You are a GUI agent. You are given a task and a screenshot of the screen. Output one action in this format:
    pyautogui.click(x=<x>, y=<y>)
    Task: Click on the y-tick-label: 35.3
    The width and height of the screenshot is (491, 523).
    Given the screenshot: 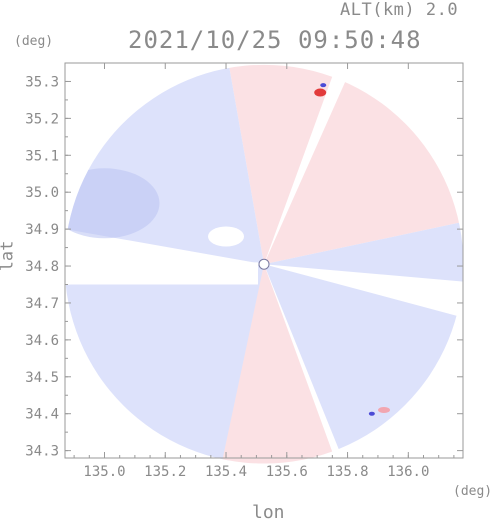 What is the action you would take?
    pyautogui.click(x=42, y=82)
    